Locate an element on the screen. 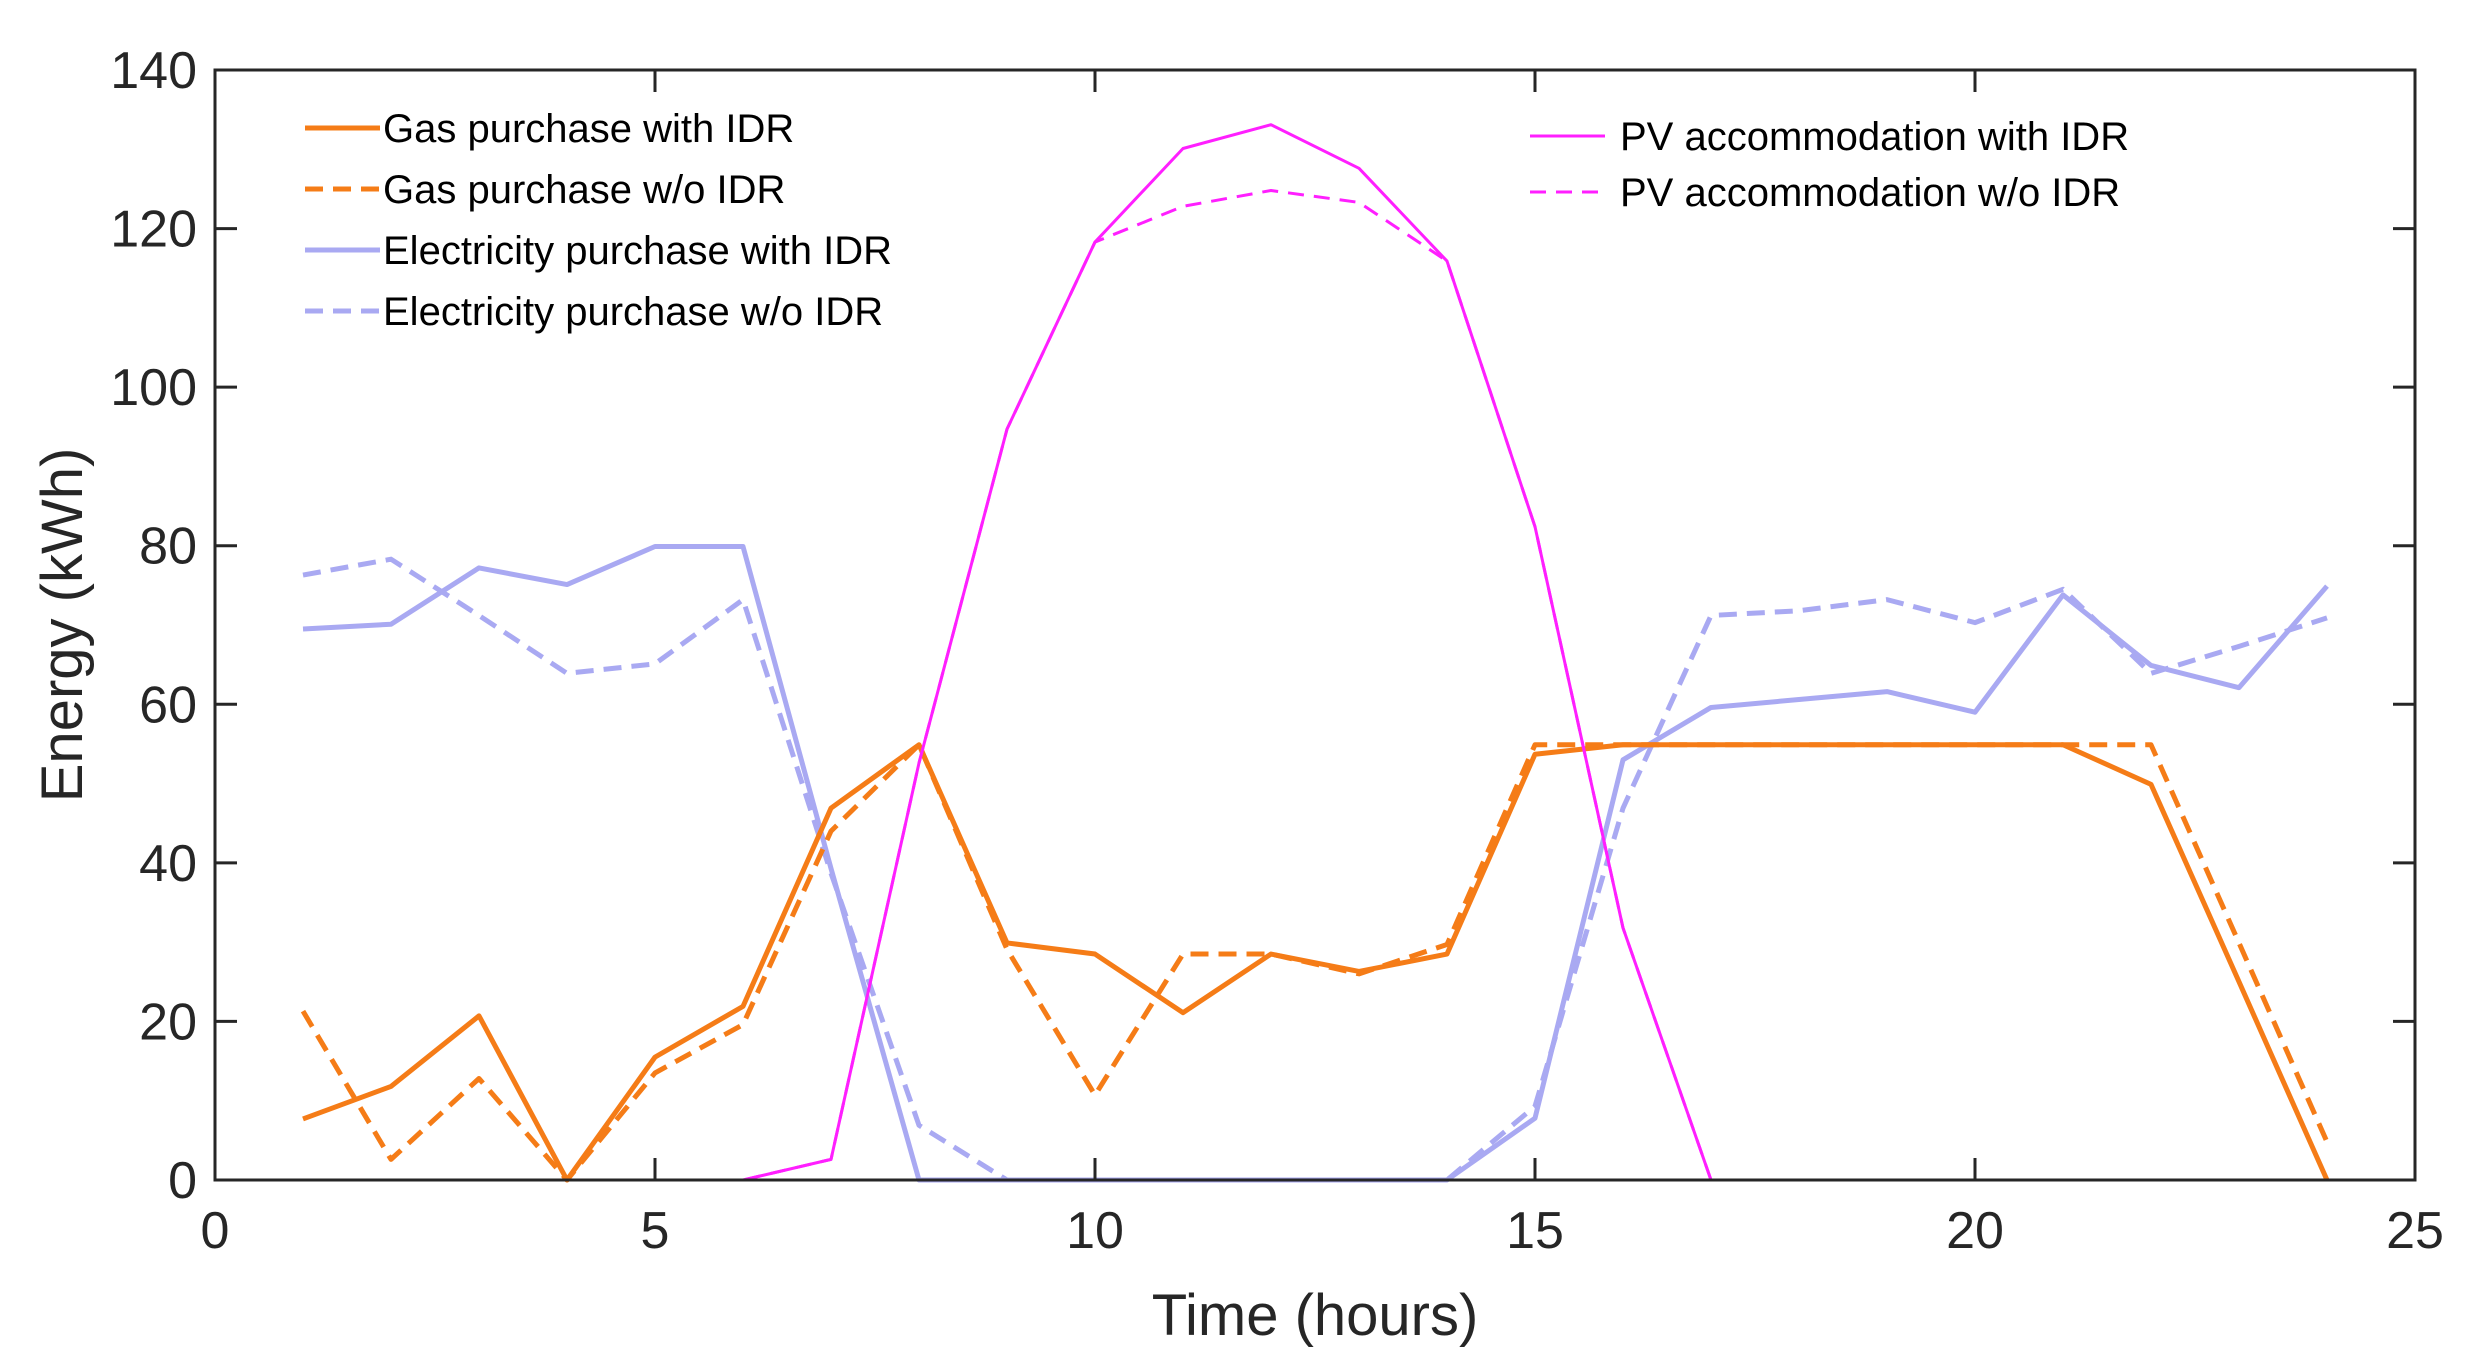 Image resolution: width=2467 pixels, height=1363 pixels. x-tick-label: 15 is located at coordinates (1535, 1231).